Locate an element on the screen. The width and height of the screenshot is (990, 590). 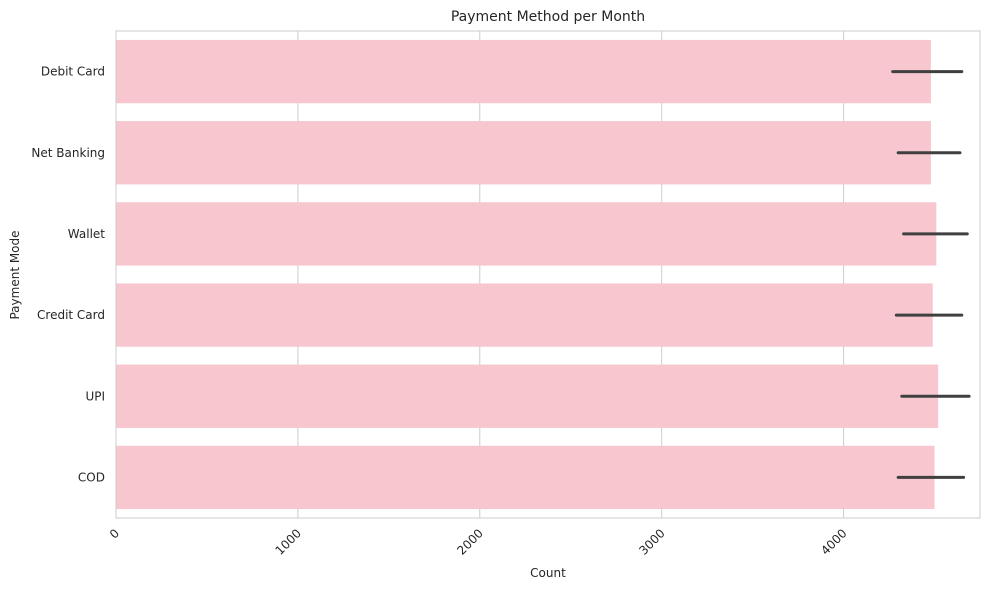
chart-title: Payment Method per Month is located at coordinates (548, 17).